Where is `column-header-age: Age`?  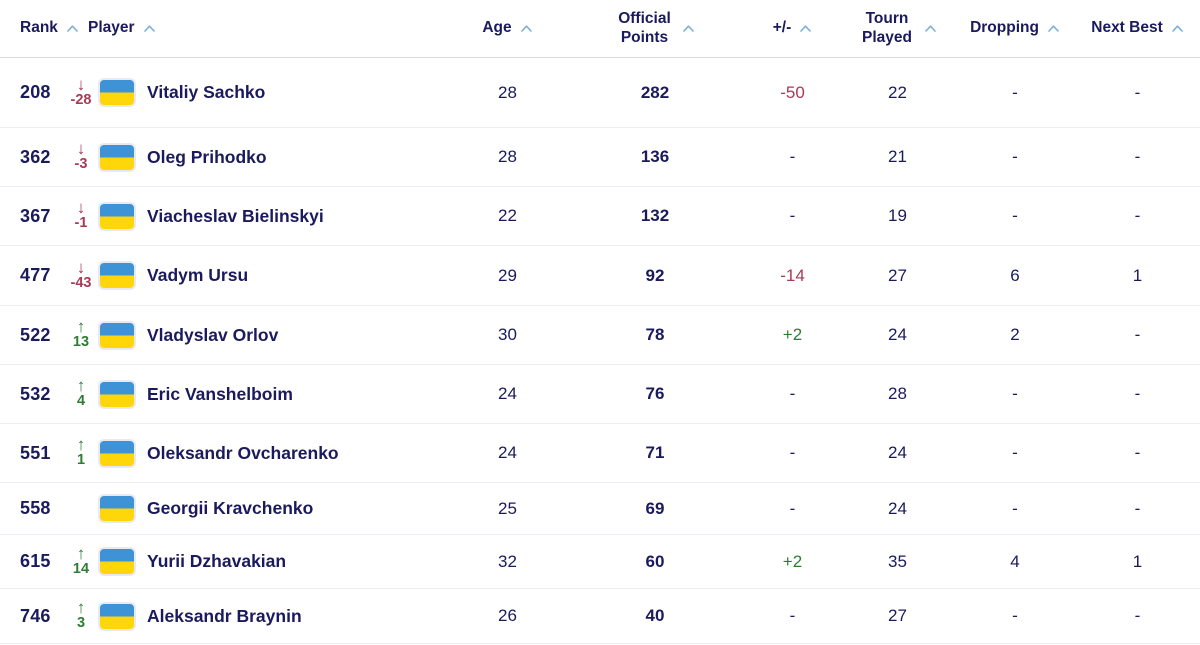
column-header-age: Age is located at coordinates (507, 28).